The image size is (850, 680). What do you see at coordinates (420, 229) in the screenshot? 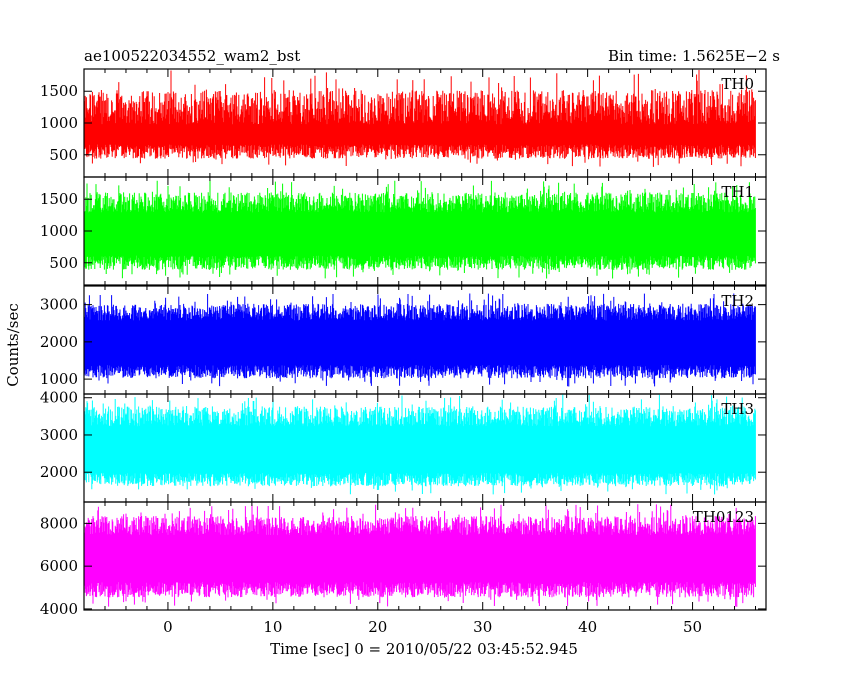
I see `series-th1` at bounding box center [420, 229].